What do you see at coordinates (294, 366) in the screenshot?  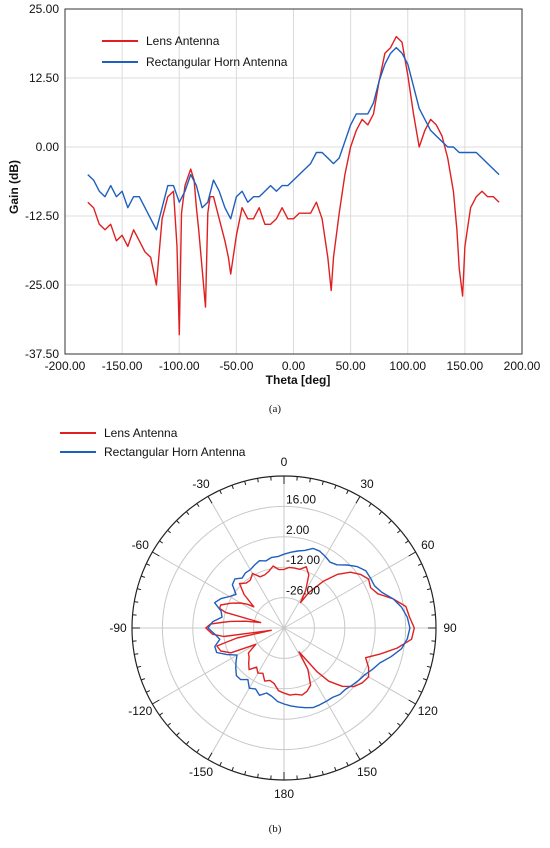 I see `x-tick-label: 0.00` at bounding box center [294, 366].